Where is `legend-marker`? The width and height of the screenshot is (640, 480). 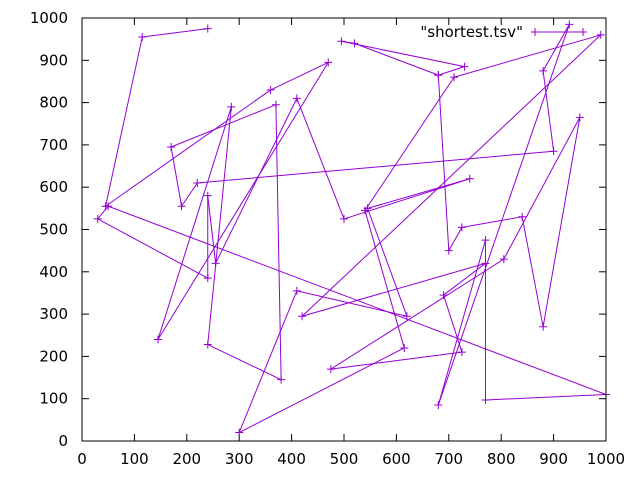 legend-marker is located at coordinates (559, 32).